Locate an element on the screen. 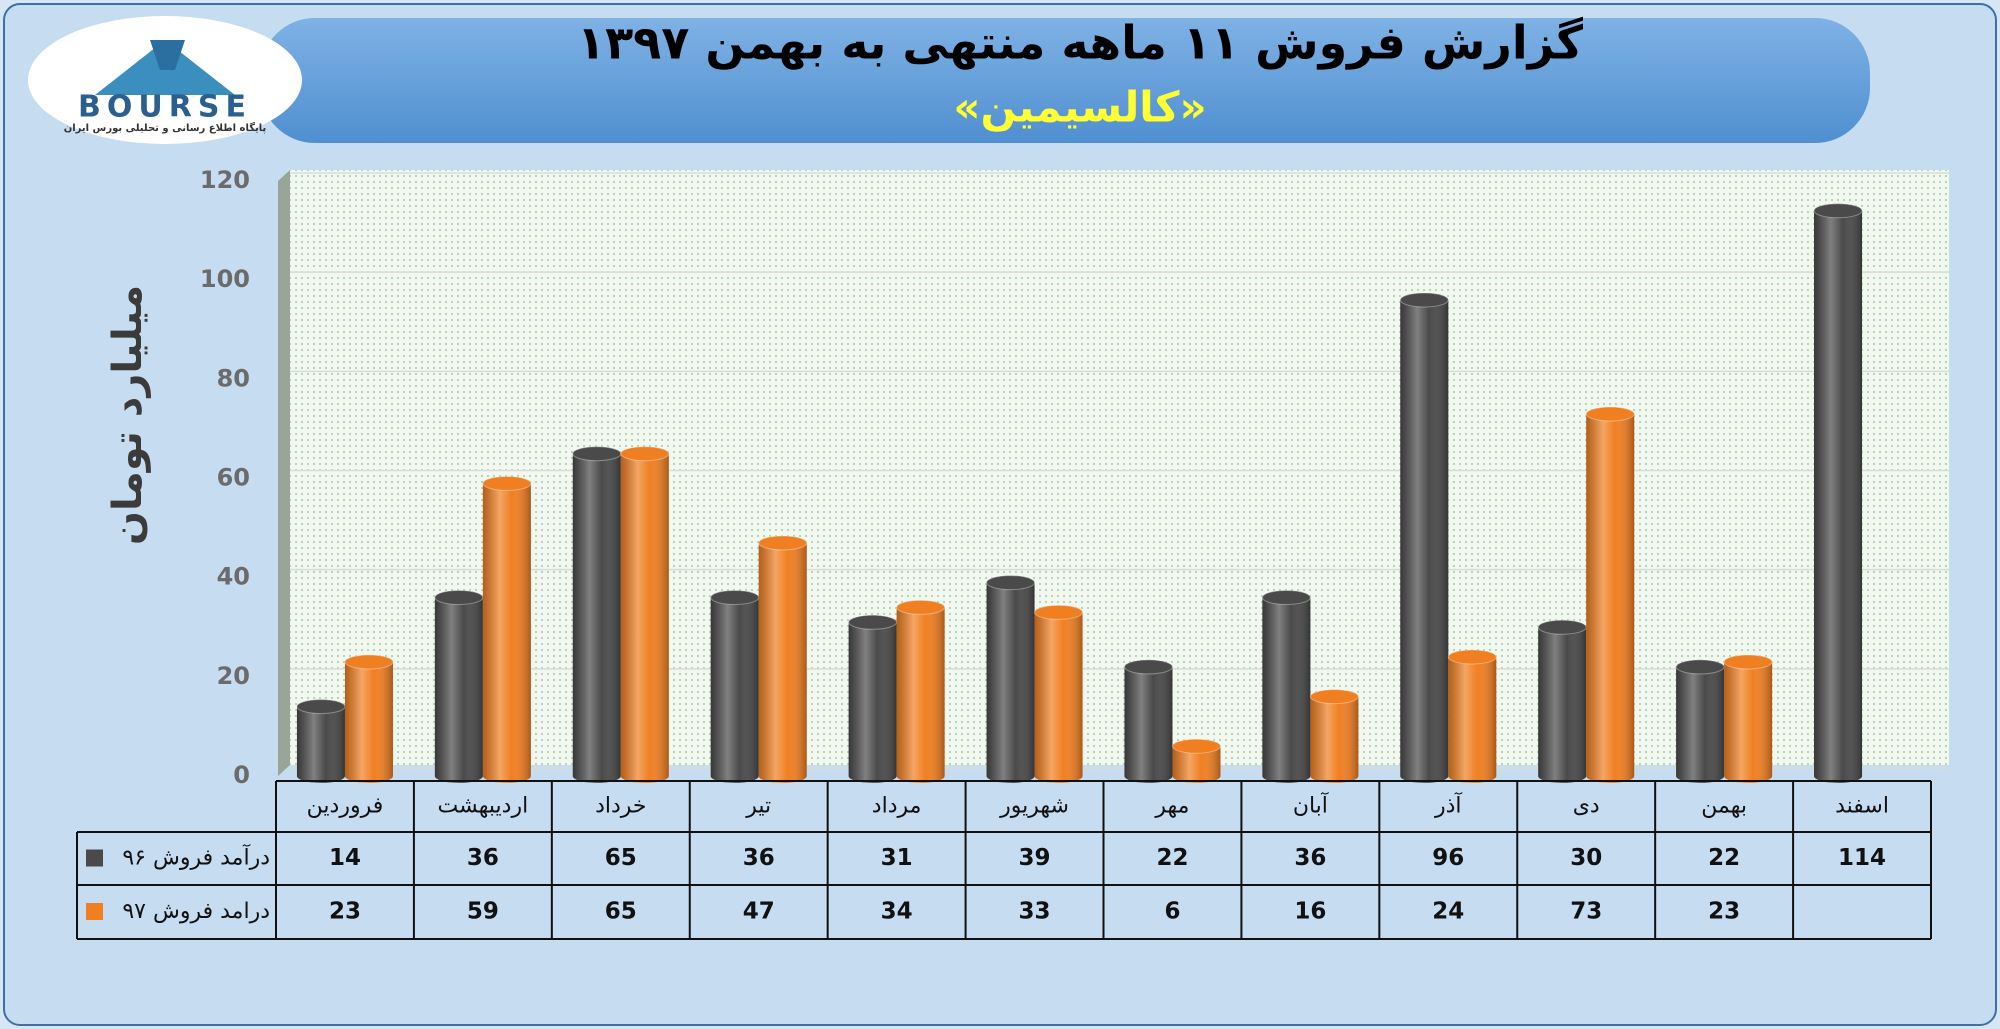  x-tick-label: آبان is located at coordinates (1311, 805).